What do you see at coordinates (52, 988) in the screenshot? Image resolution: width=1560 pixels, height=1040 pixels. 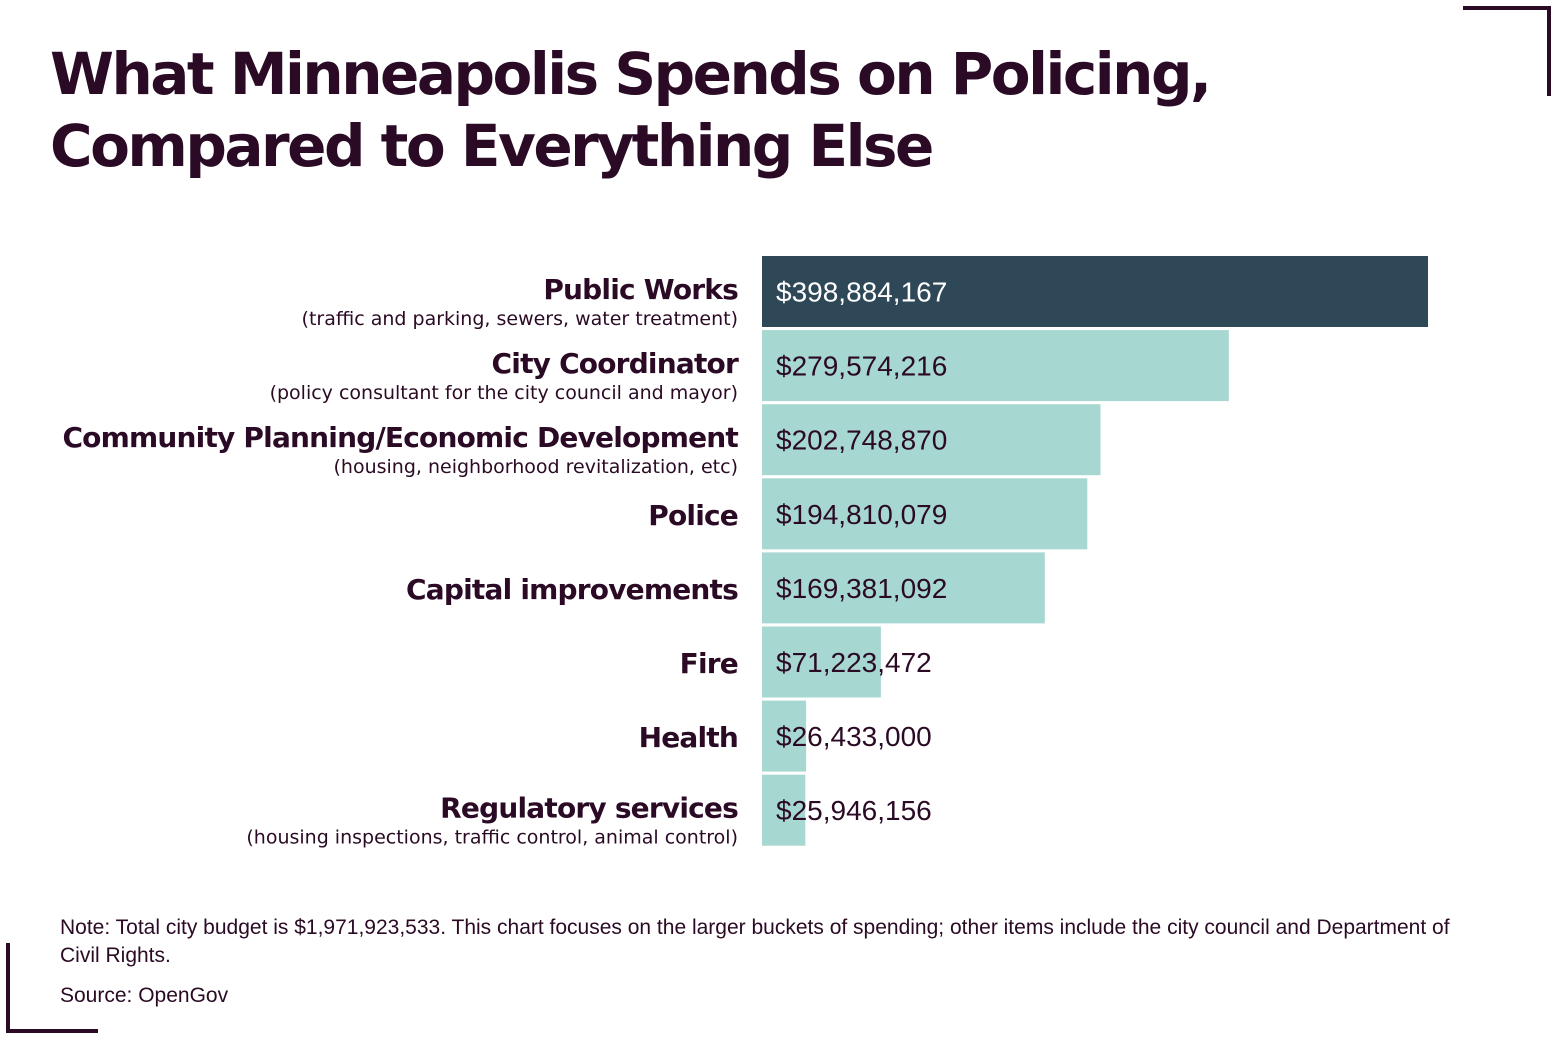 I see `corner-frame-bottom-left` at bounding box center [52, 988].